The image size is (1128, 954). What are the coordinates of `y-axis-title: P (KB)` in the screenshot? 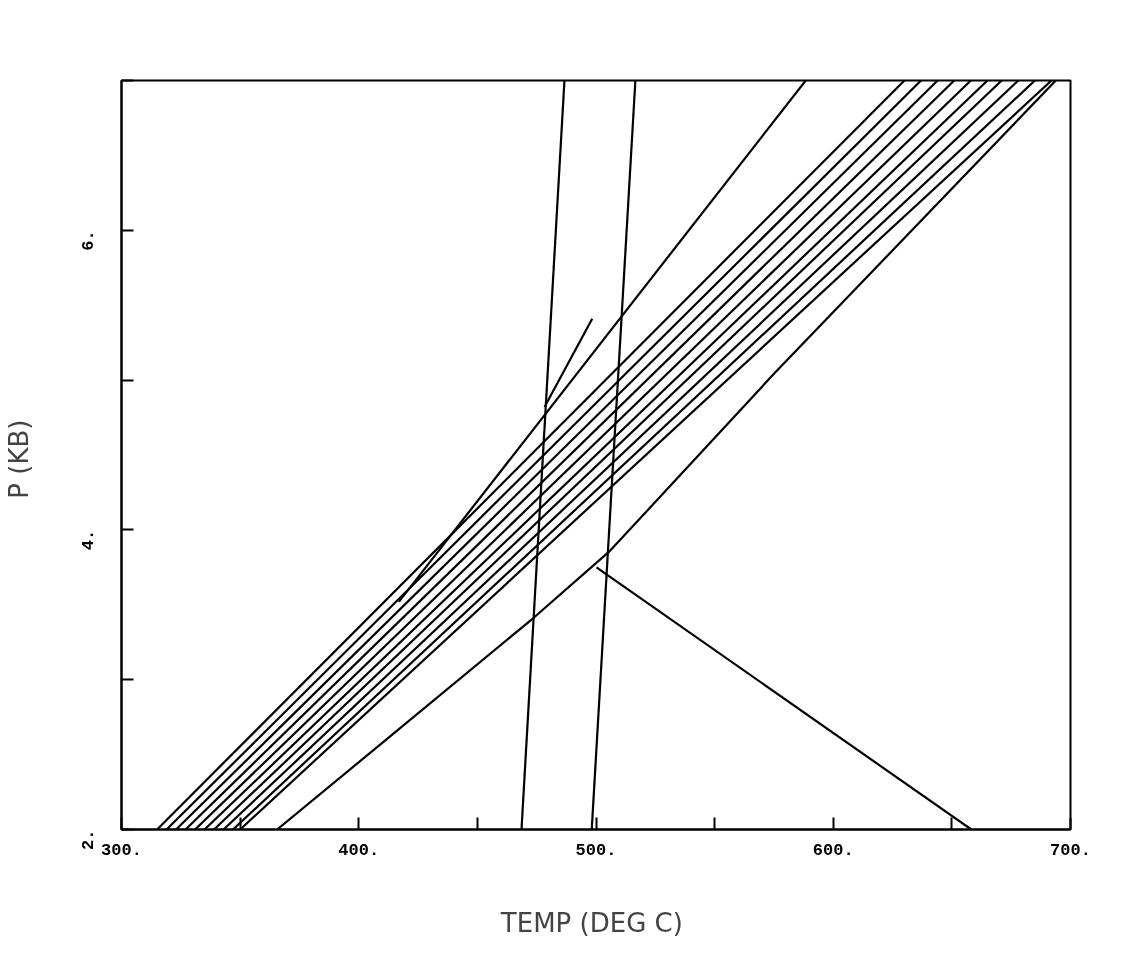 It's located at (18, 459).